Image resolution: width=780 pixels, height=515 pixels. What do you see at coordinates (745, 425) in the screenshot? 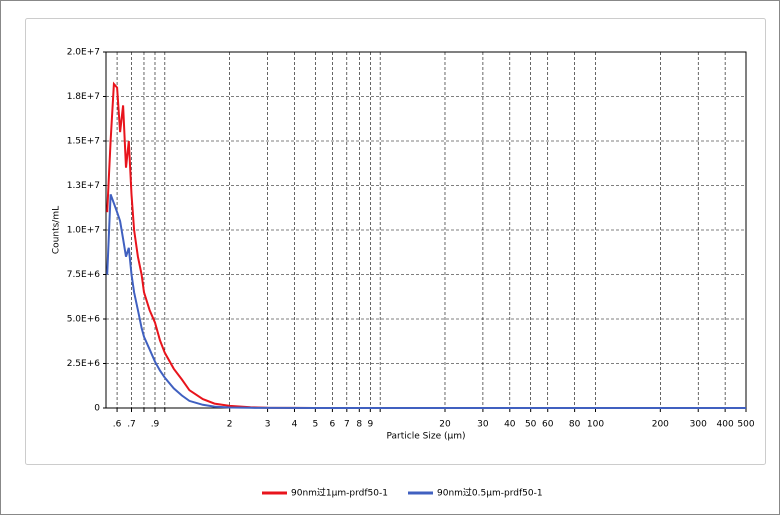
I see `x-tick-label: 500` at bounding box center [745, 425].